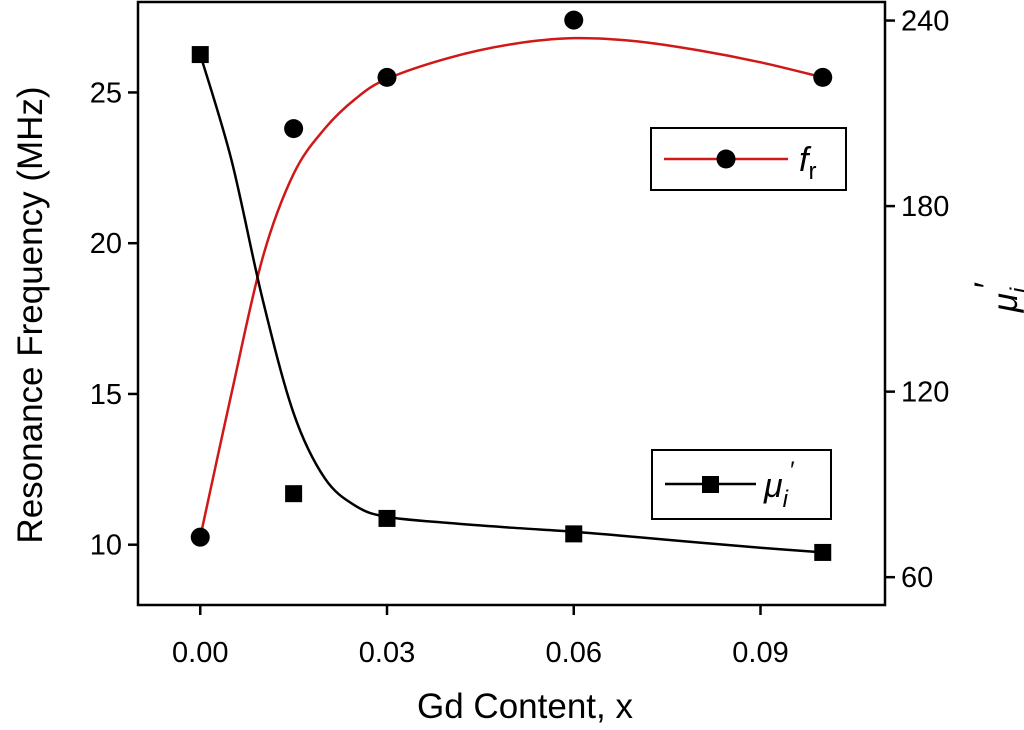  I want to click on y-right-tick-label: 60, so click(917, 578).